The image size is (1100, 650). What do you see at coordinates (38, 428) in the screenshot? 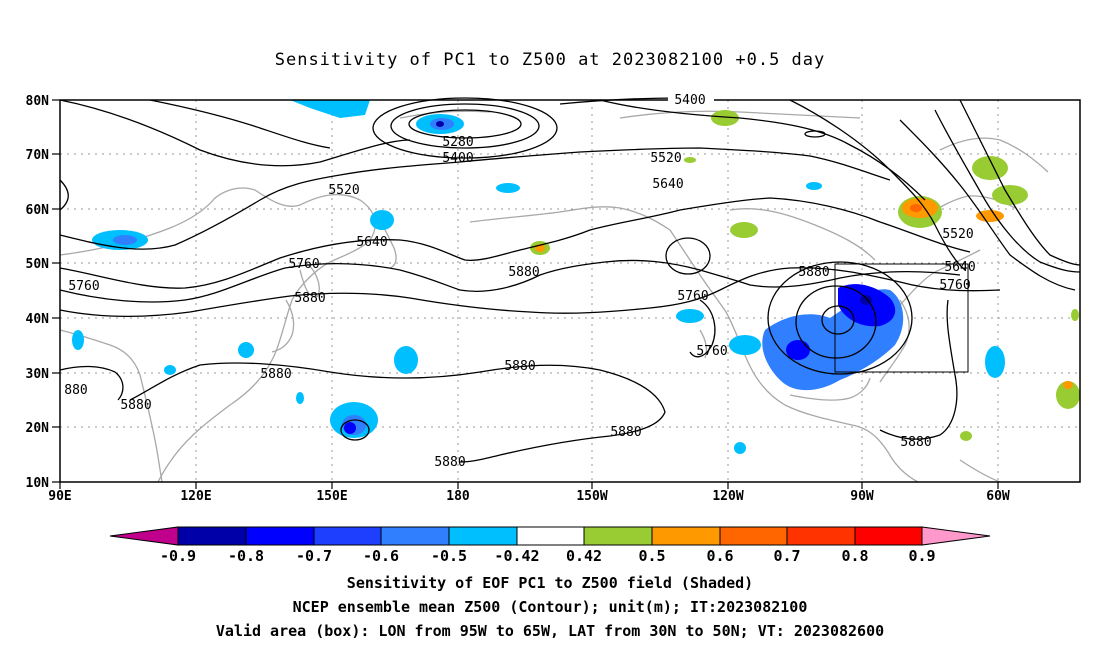
I see `lat-label: 20N` at bounding box center [38, 428].